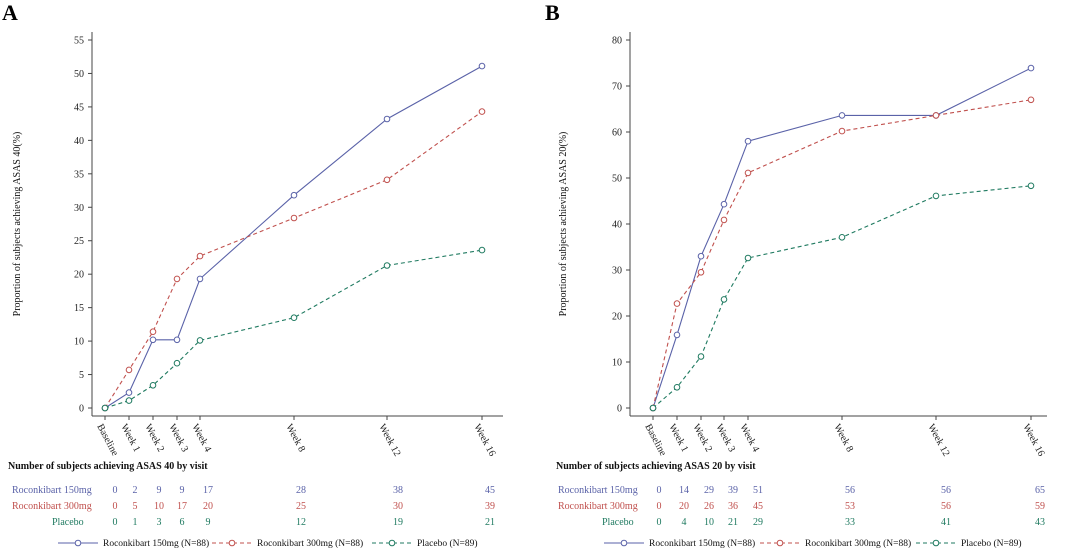 The width and height of the screenshot is (1080, 555). What do you see at coordinates (617, 87) in the screenshot?
I see `y-tick-label: 70` at bounding box center [617, 87].